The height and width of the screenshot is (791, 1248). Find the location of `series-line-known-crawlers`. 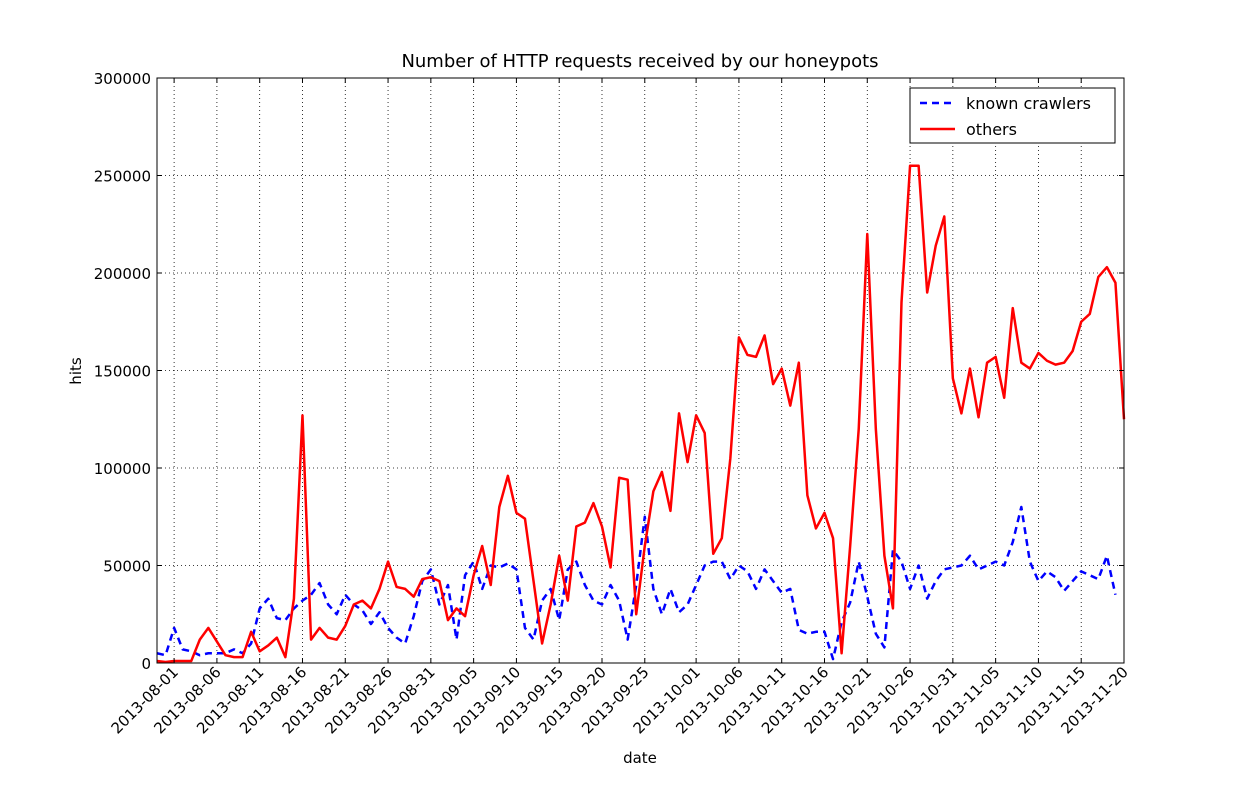

series-line-known-crawlers is located at coordinates (636, 583).